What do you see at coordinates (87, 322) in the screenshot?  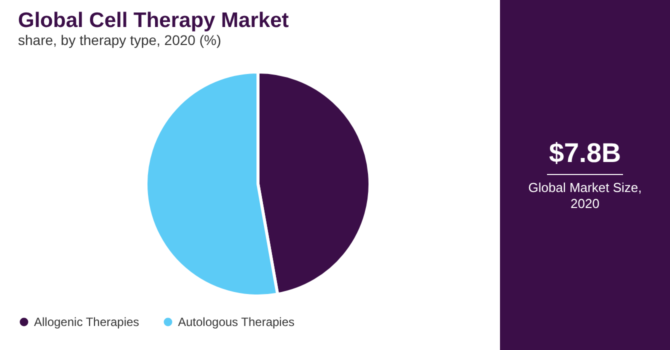 I see `legend-label: Allogenic Therapies` at bounding box center [87, 322].